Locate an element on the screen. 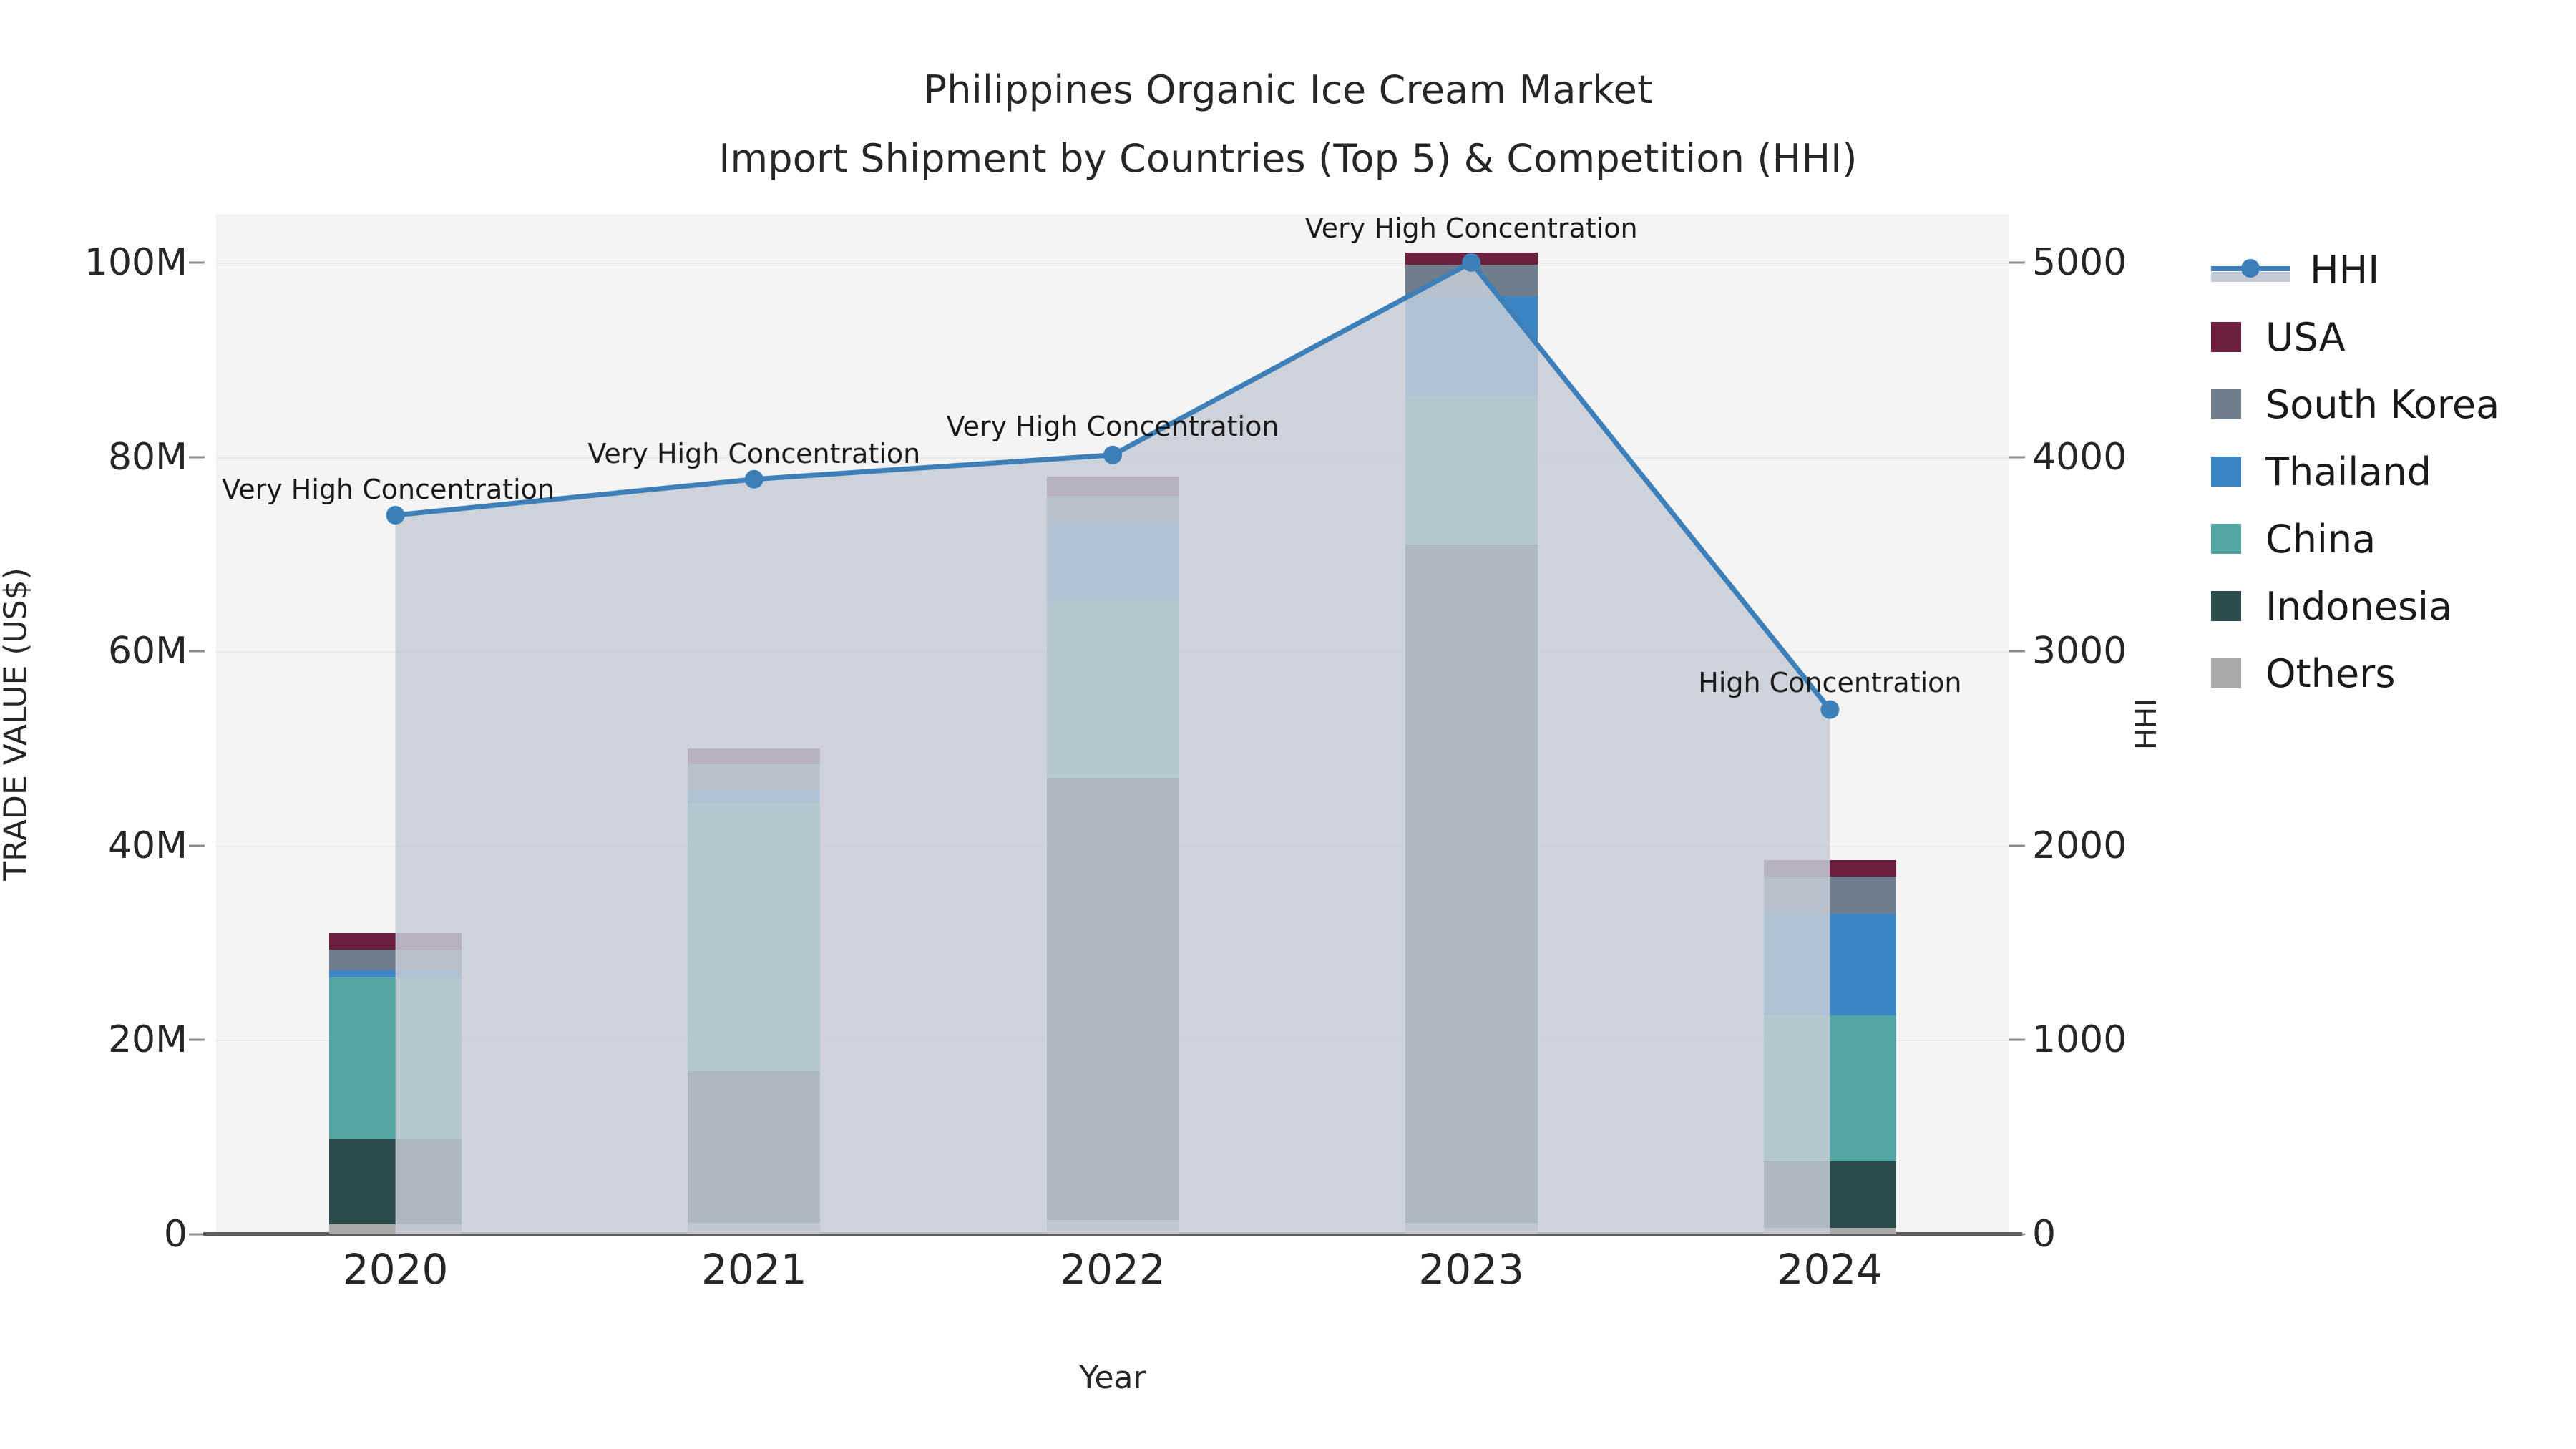 The width and height of the screenshot is (2576, 1449). legend-item-indonesia: Indonesia is located at coordinates (2390, 606).